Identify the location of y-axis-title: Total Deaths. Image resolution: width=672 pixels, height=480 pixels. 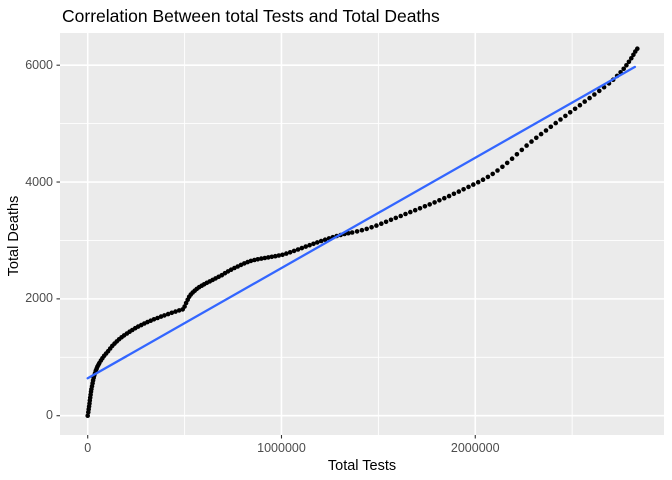
(14, 236).